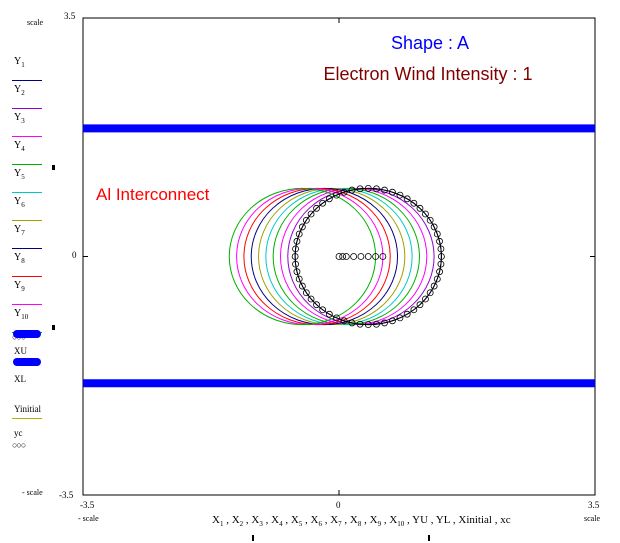 The width and height of the screenshot is (620, 543). What do you see at coordinates (21, 314) in the screenshot?
I see `legend-label: Y10` at bounding box center [21, 314].